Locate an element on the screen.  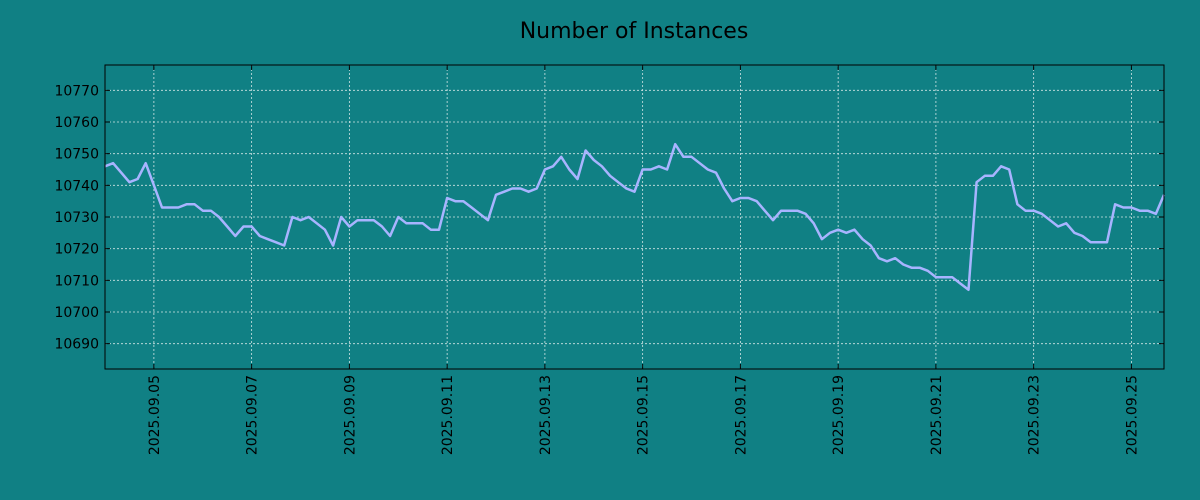
y-tick-label: 10720 is located at coordinates (76, 250).